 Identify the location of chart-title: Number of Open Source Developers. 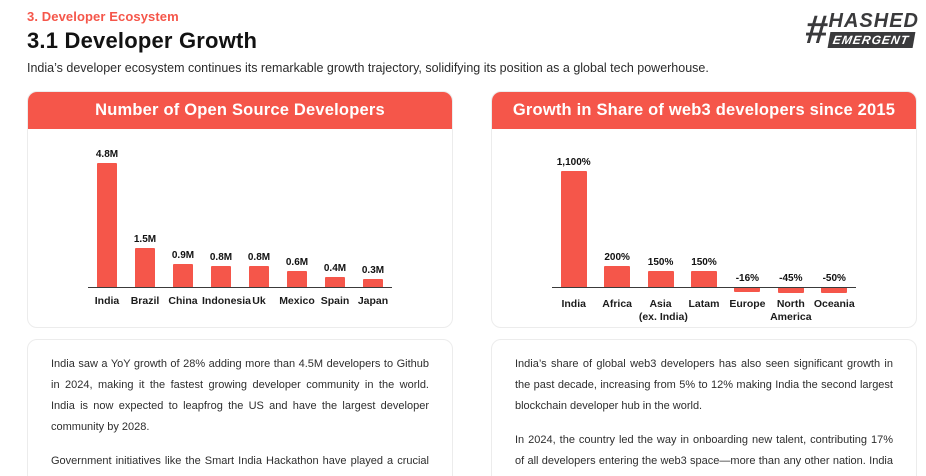
(240, 110).